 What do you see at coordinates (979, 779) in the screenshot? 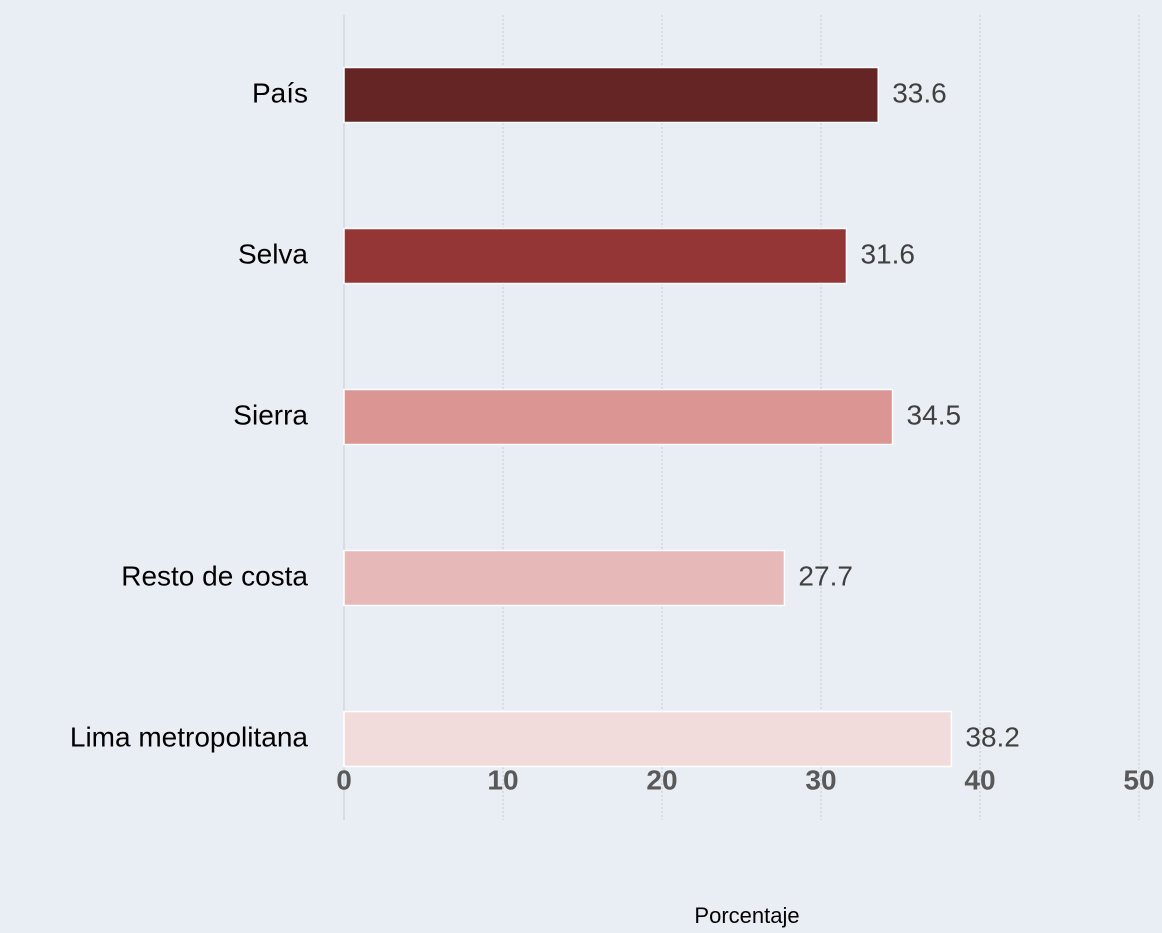
I see `x-tick-label: 40` at bounding box center [979, 779].